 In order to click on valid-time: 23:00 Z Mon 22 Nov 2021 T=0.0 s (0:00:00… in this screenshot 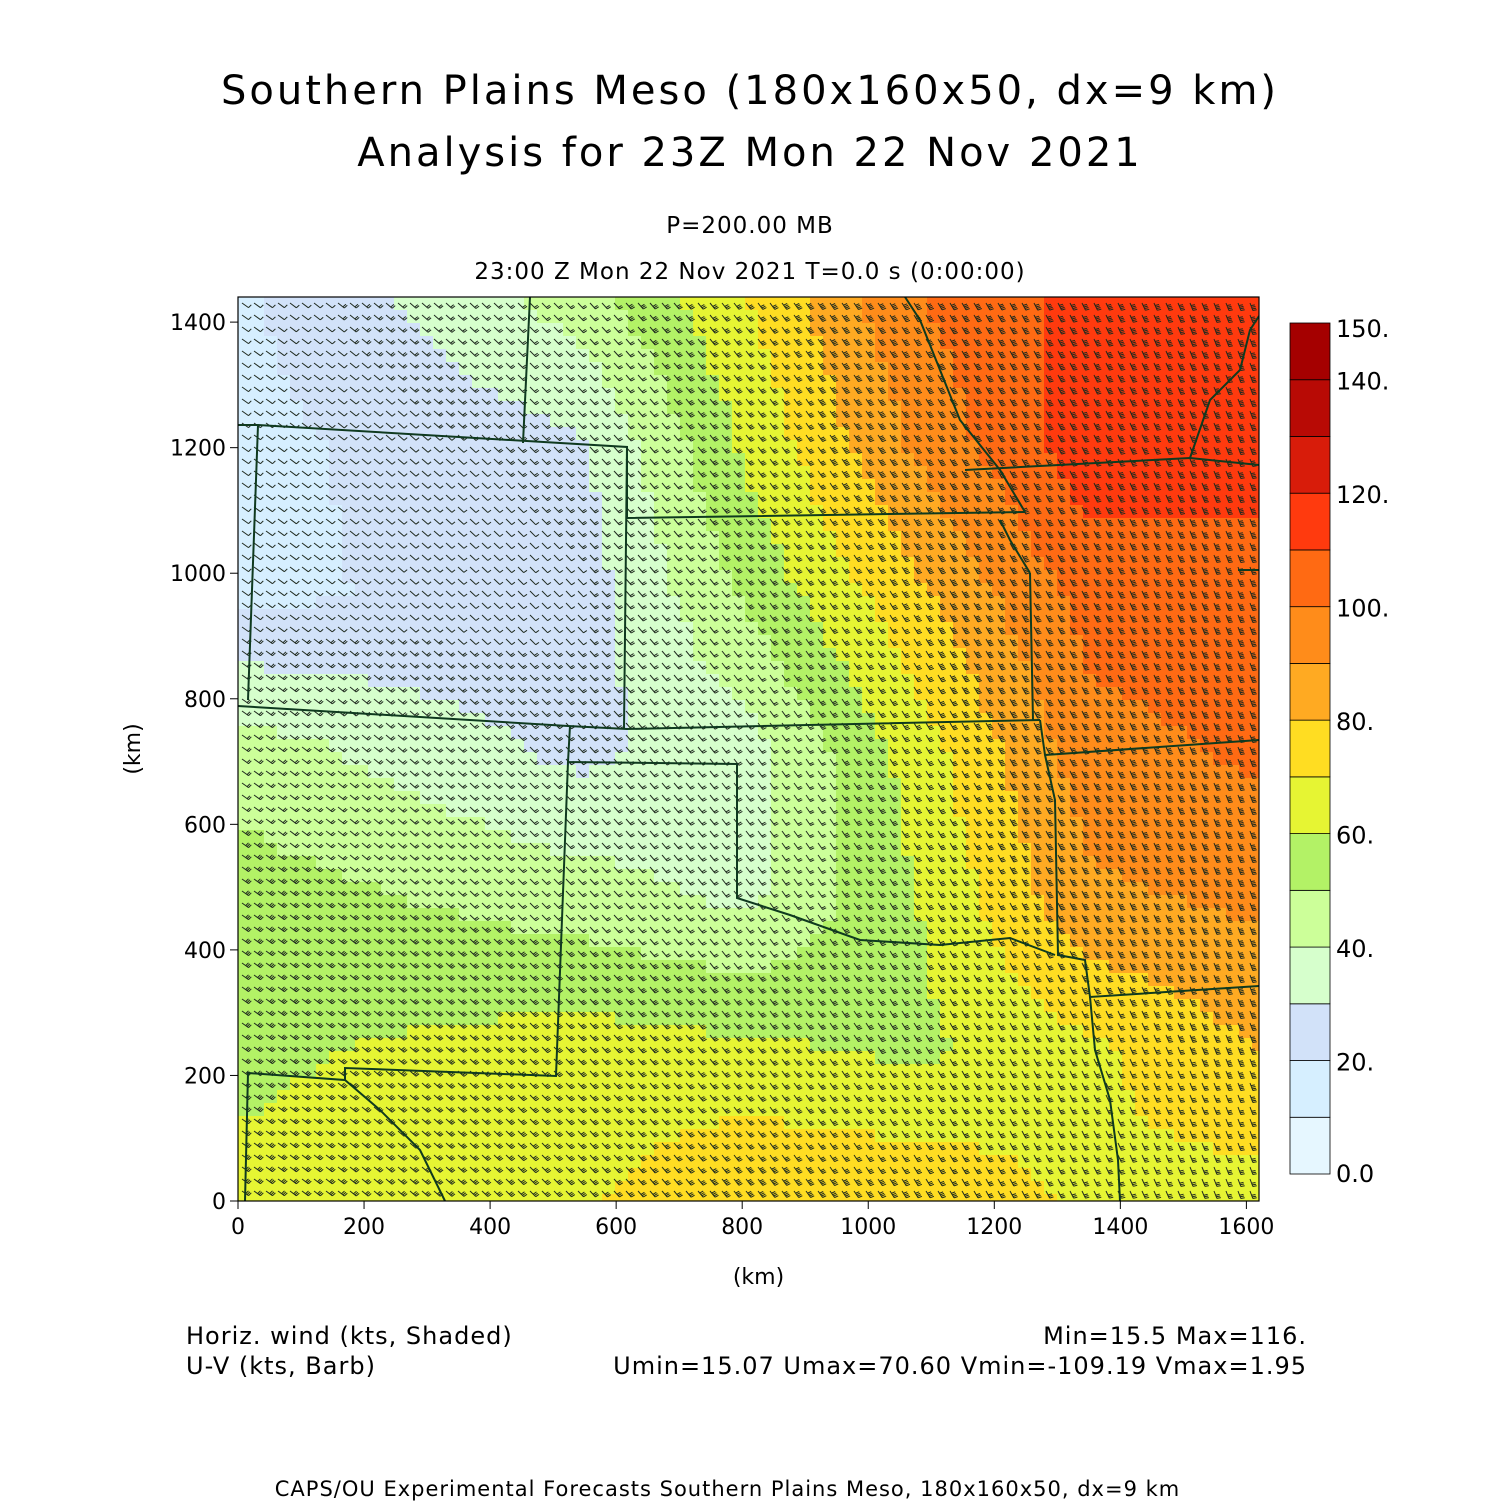, I will do `click(750, 272)`.